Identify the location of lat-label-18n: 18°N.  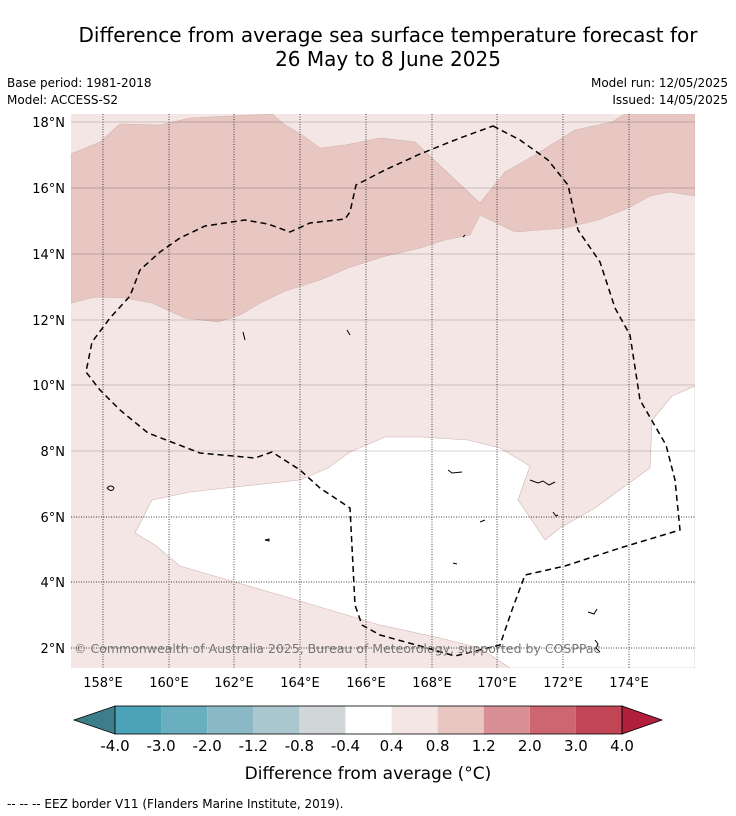
(48, 123).